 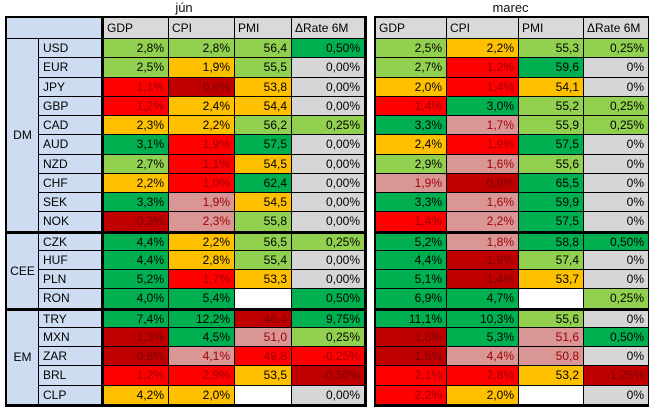 What do you see at coordinates (263, 337) in the screenshot?
I see `jun-MXN-pmi-cell: 51,0` at bounding box center [263, 337].